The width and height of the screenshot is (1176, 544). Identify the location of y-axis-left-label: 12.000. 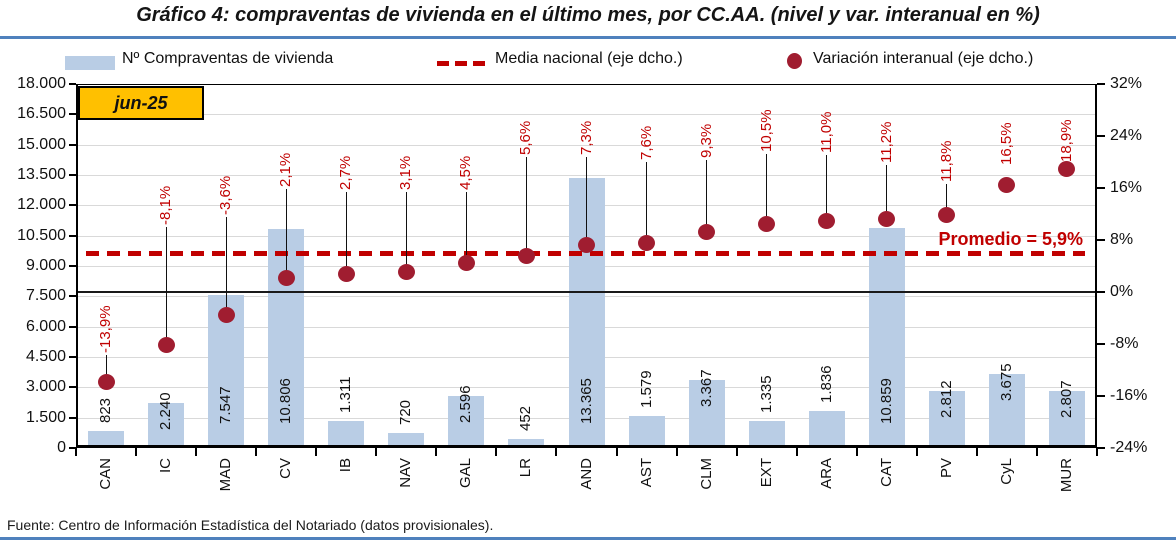
(41, 205).